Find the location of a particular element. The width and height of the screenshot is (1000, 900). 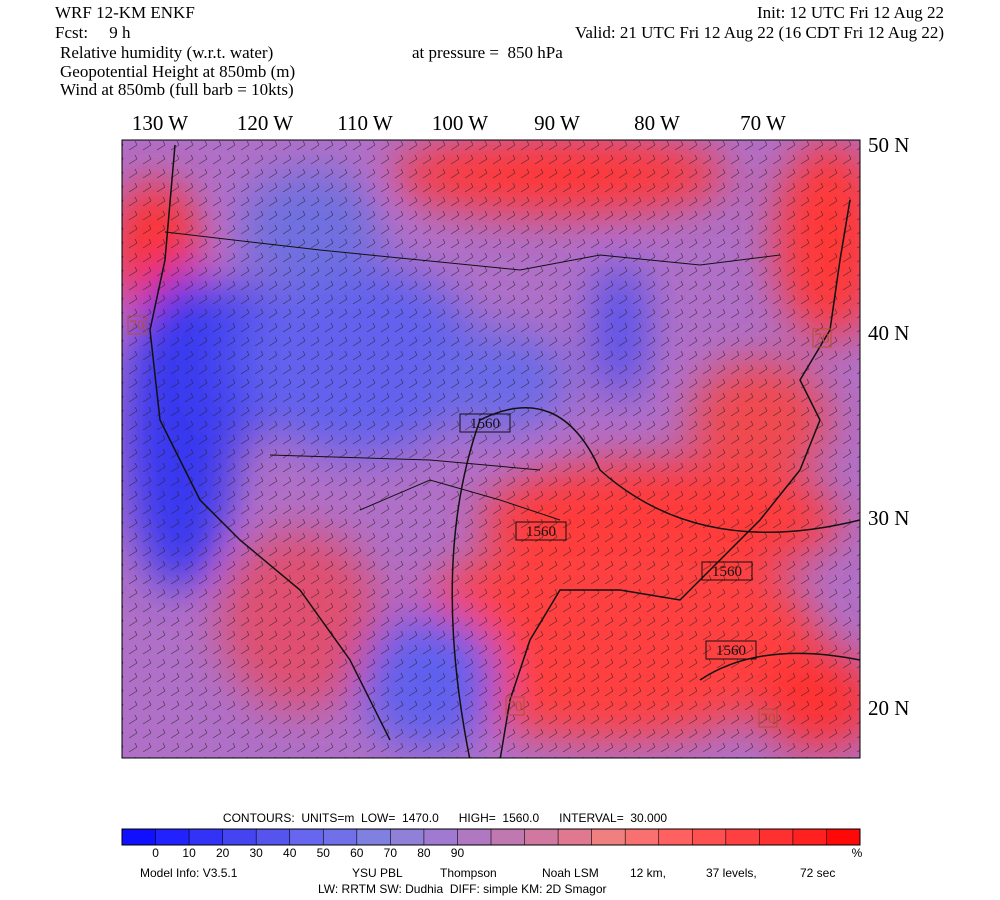

colorbar-tick-label: 80 is located at coordinates (424, 853).